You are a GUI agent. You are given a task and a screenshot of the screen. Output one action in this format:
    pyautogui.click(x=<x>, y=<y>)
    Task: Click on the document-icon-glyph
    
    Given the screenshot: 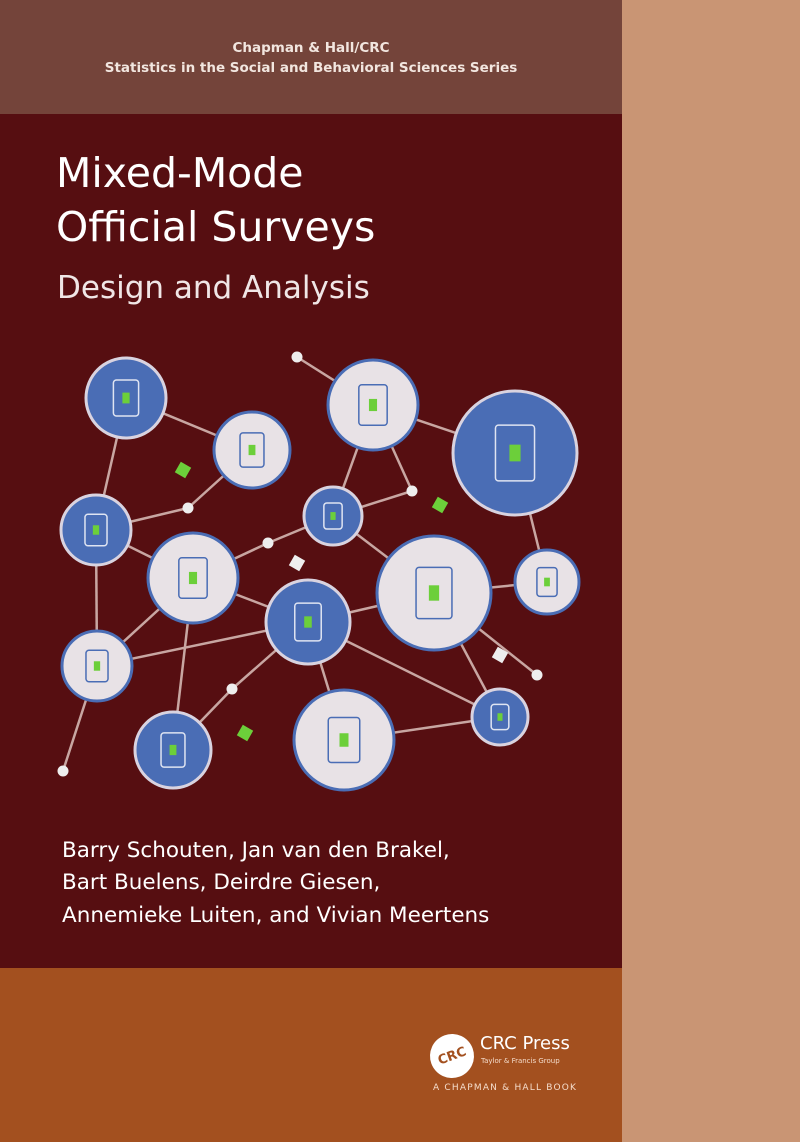 What is the action you would take?
    pyautogui.click(x=126, y=398)
    